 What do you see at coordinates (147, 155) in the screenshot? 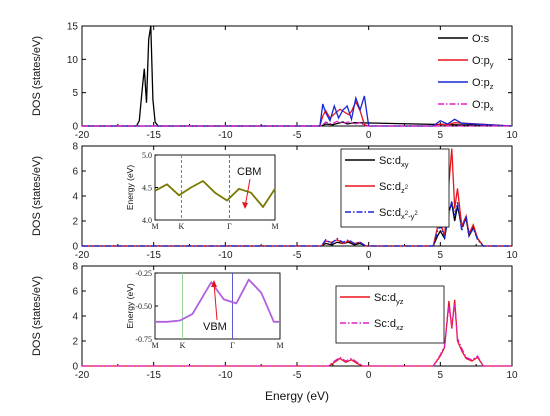
I see `inset-y-tick-label: 5.0` at bounding box center [147, 155].